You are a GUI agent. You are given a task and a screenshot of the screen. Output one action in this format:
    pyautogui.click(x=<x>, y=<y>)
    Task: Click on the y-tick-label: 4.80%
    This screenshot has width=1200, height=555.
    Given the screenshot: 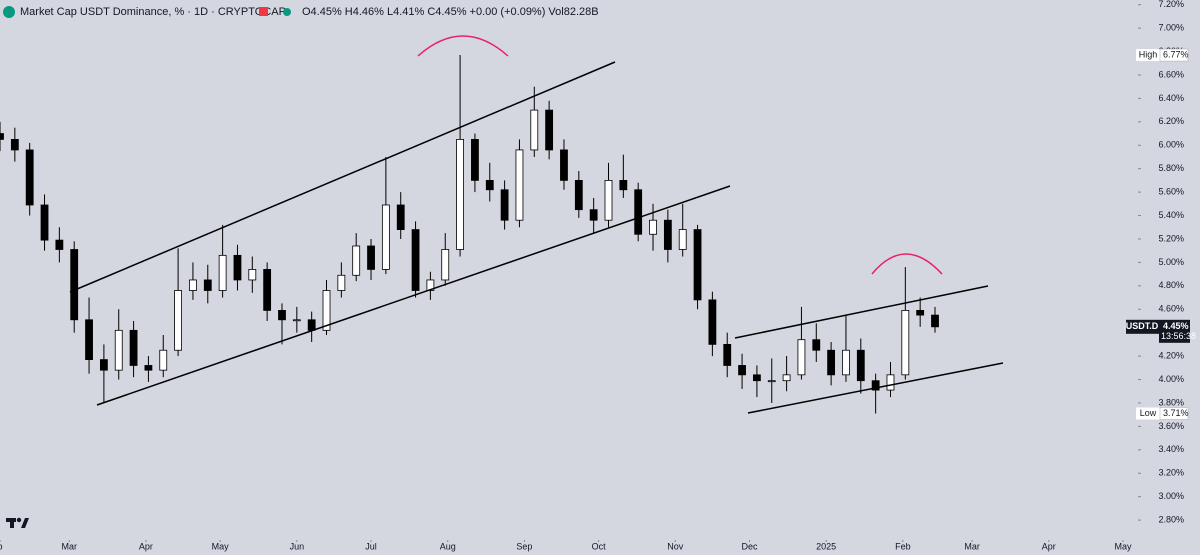 What is the action you would take?
    pyautogui.click(x=1171, y=285)
    